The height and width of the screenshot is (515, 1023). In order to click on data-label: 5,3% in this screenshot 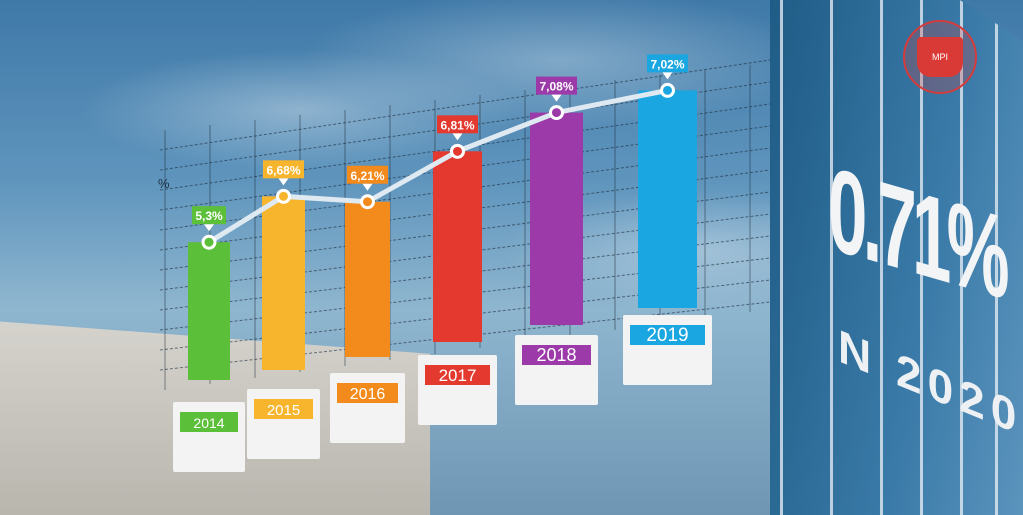, I will do `click(209, 216)`.